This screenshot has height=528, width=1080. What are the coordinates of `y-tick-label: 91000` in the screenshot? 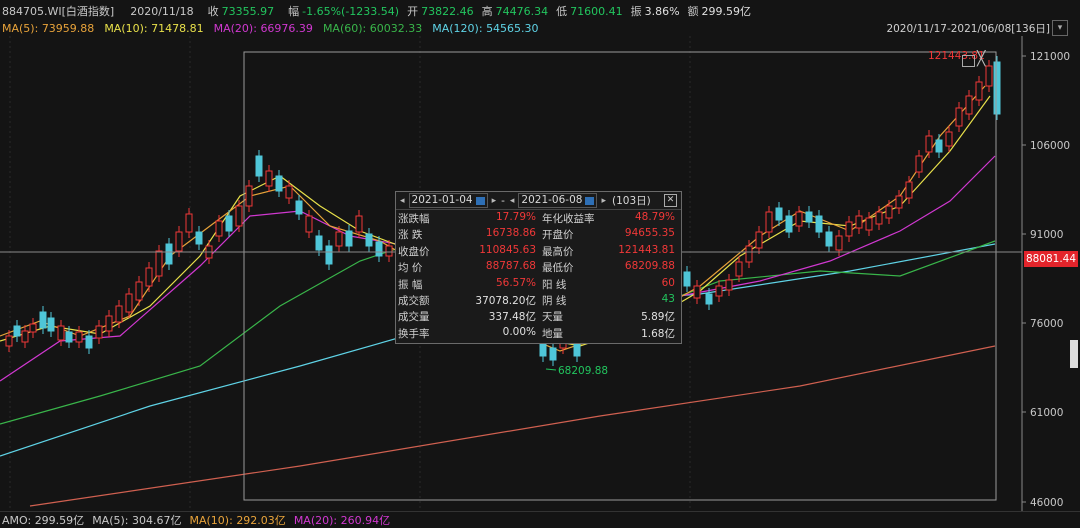 It's located at (1046, 235).